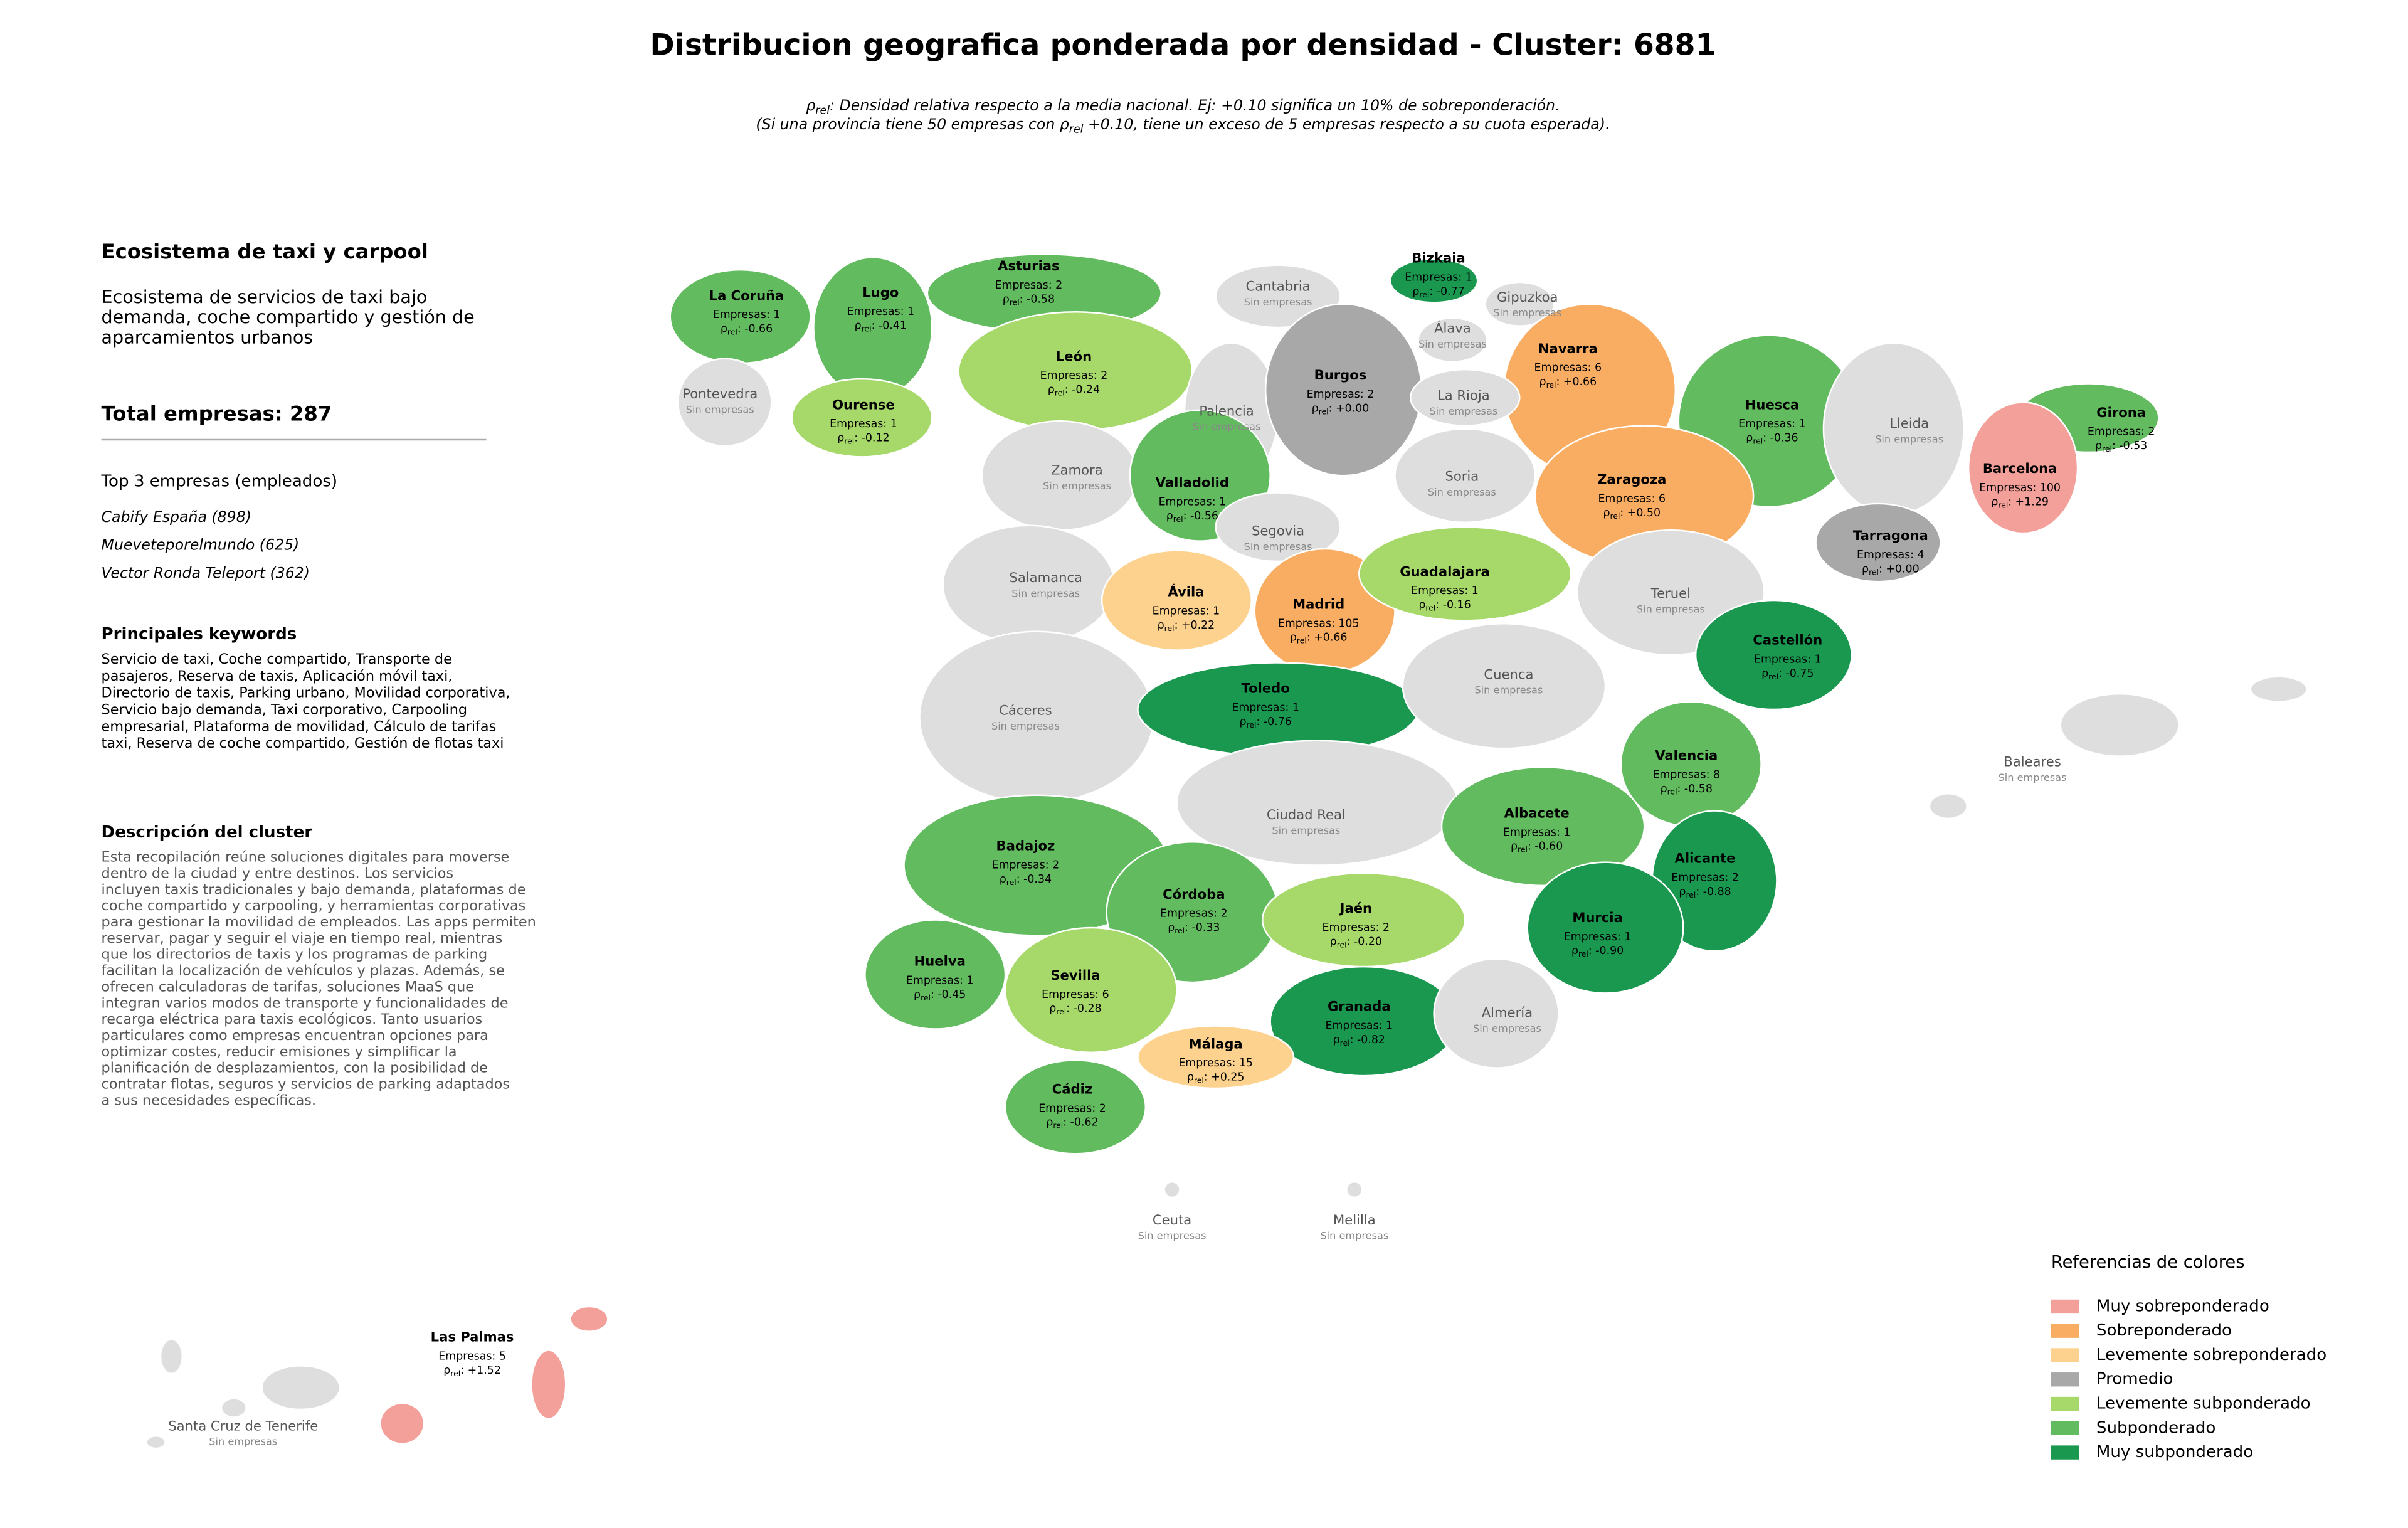 Image resolution: width=2408 pixels, height=1528 pixels. I want to click on province-rho: ρrel: -0.77, so click(1438, 292).